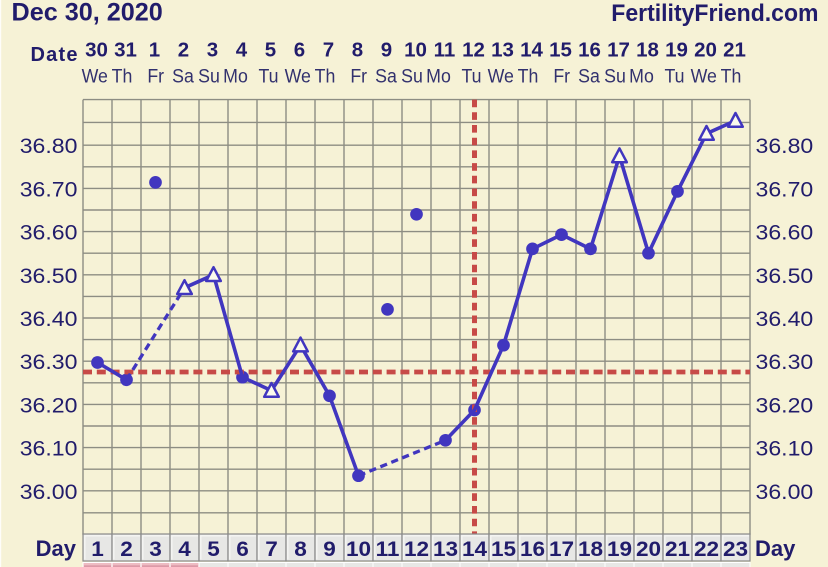  I want to click on svg-text: 30, so click(96, 50).